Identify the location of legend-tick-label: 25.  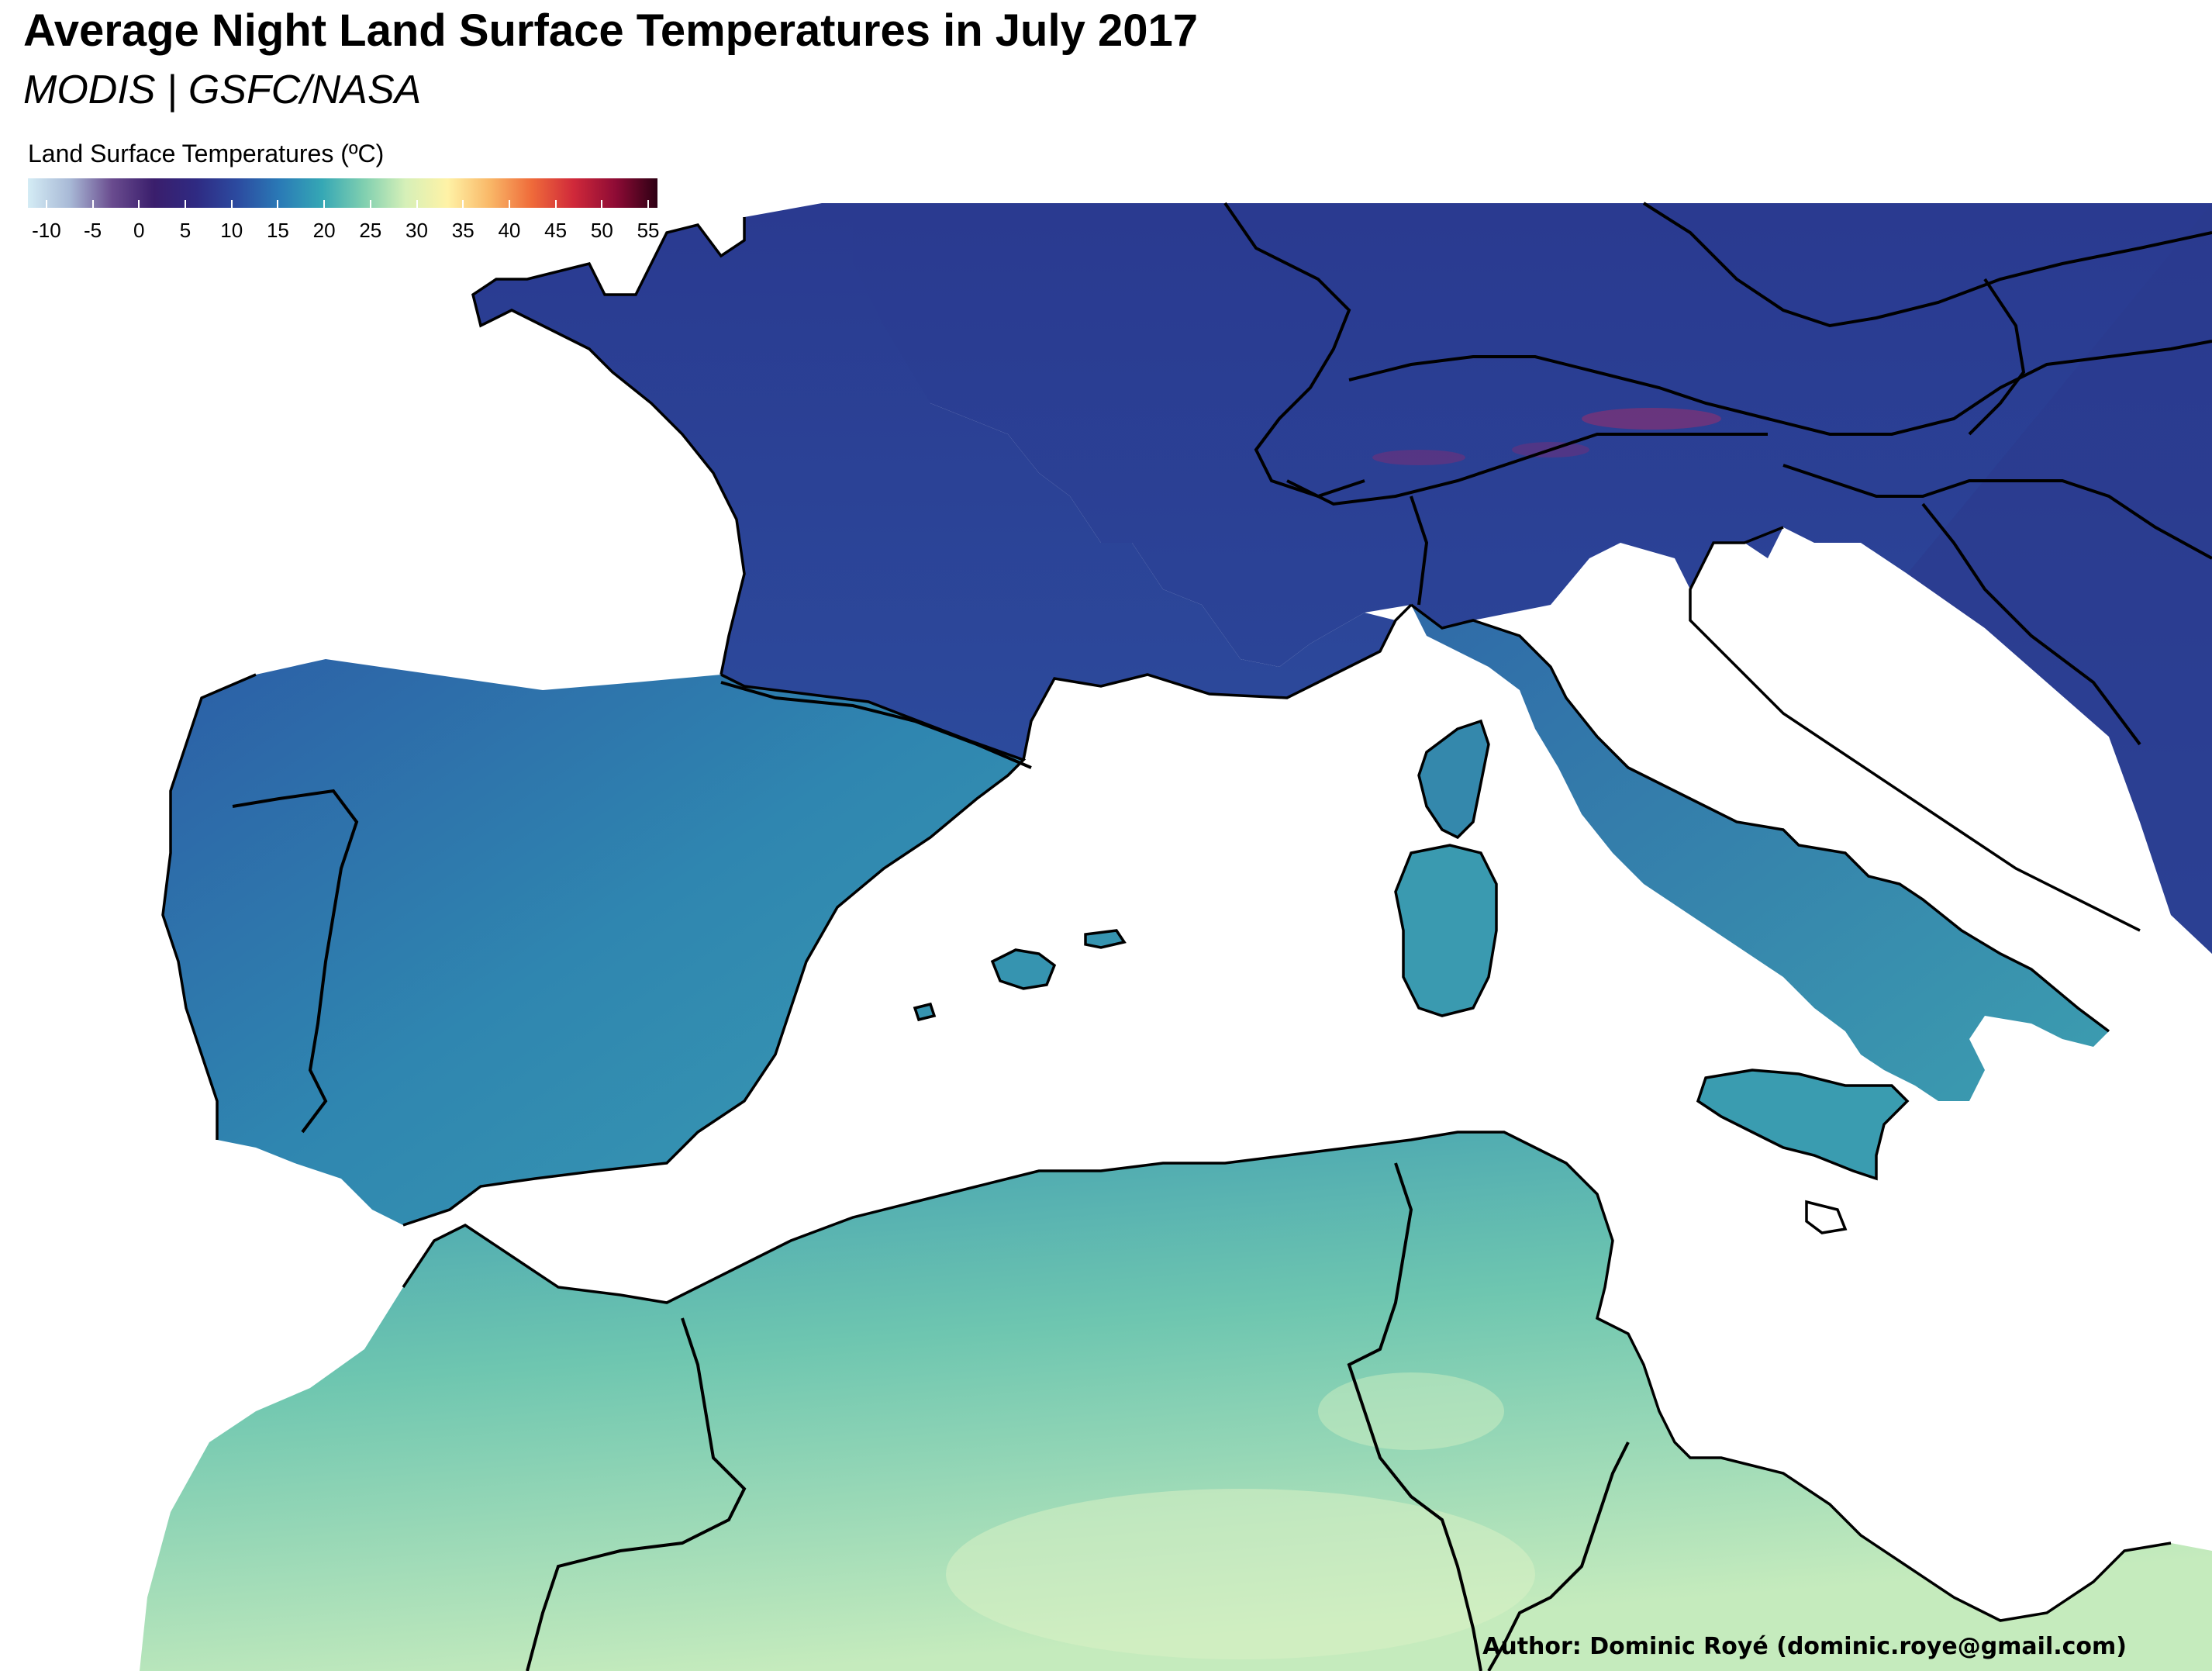
(370, 230).